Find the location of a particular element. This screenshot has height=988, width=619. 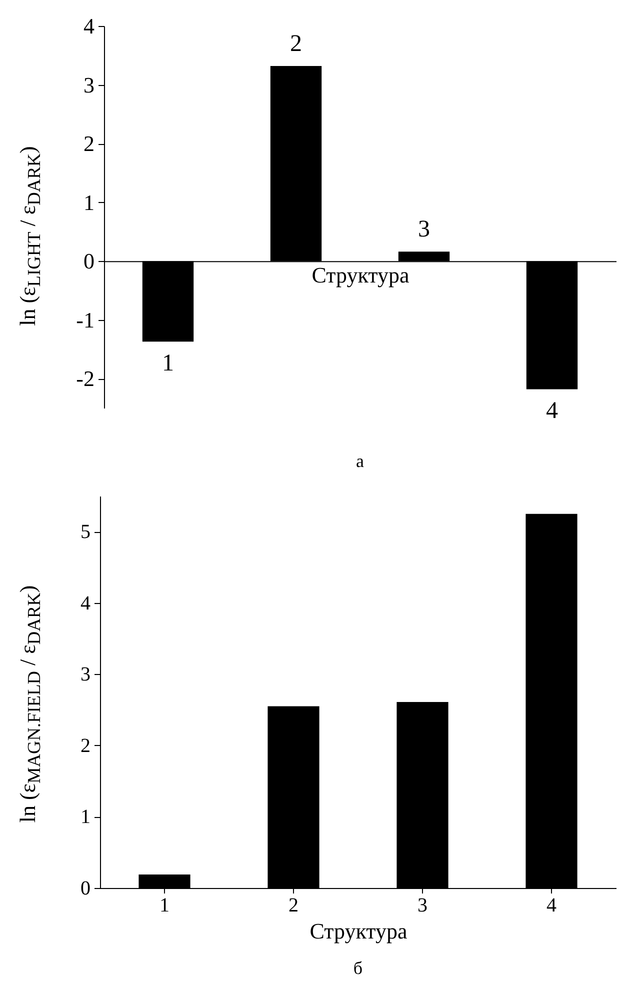

text: б is located at coordinates (358, 968).